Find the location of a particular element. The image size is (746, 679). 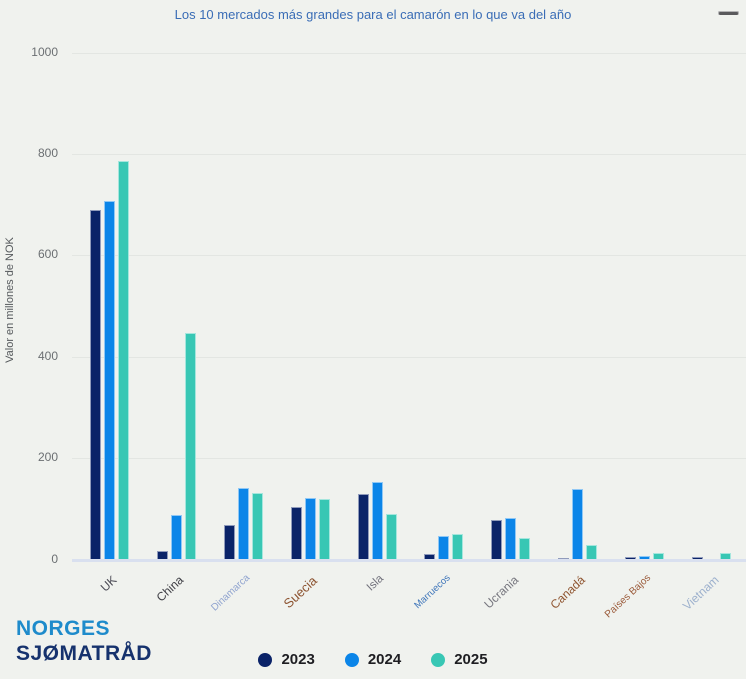

y-tick-label-600: 600 is located at coordinates (47, 254).